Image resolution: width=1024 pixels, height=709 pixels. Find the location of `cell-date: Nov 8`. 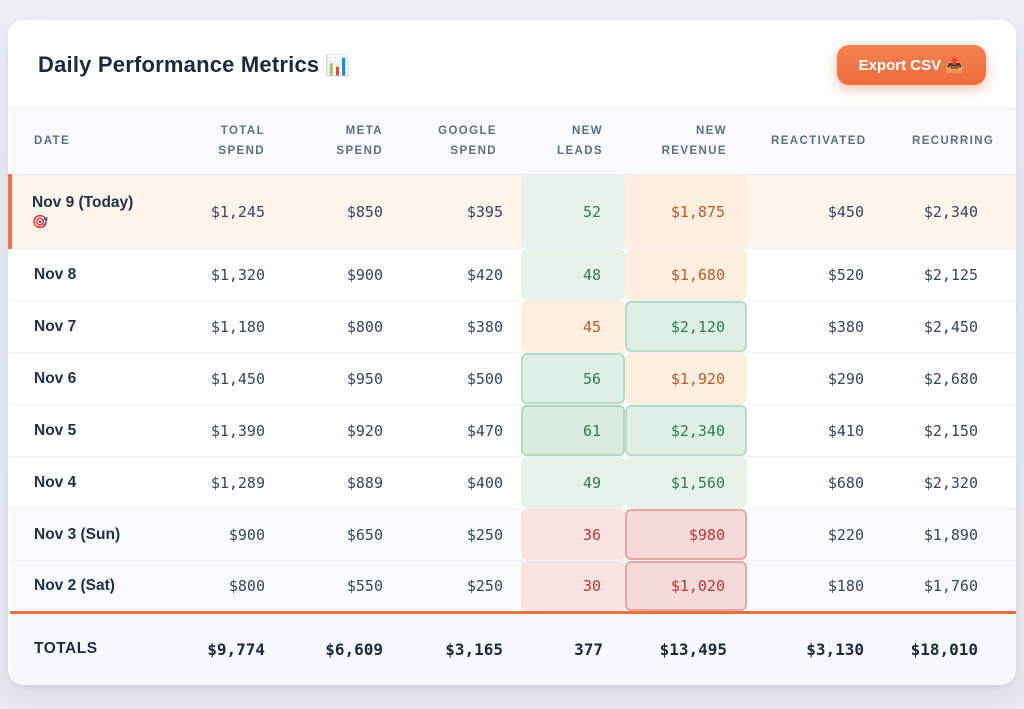

cell-date: Nov 8 is located at coordinates (85, 274).